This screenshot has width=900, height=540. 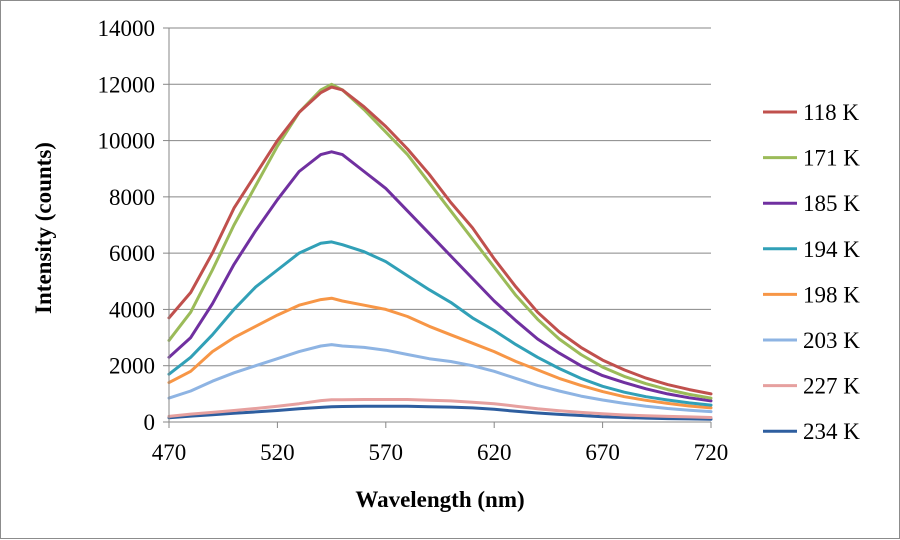 What do you see at coordinates (831, 112) in the screenshot?
I see `legend-label-118-k: 118 K` at bounding box center [831, 112].